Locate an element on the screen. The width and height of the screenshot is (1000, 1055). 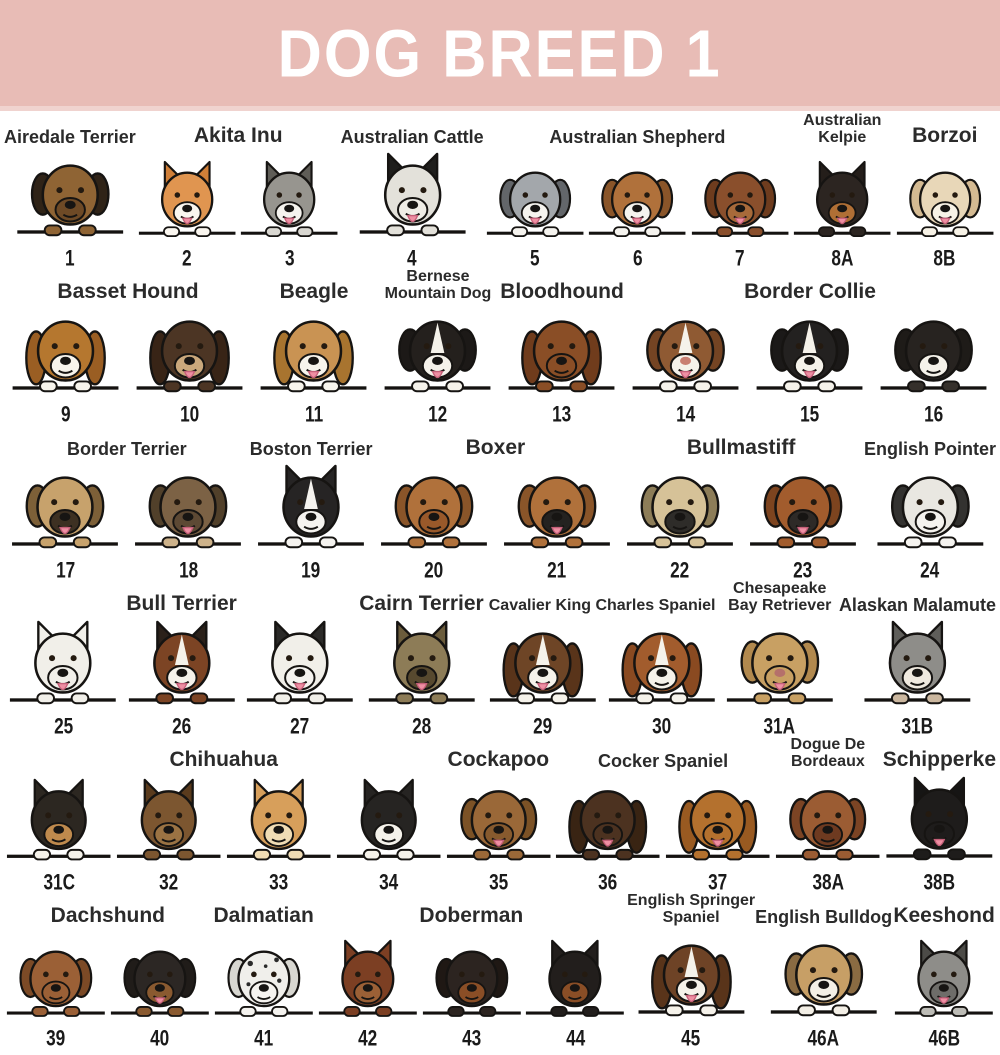
dog-group: 22 23 is located at coordinates (741, 521).